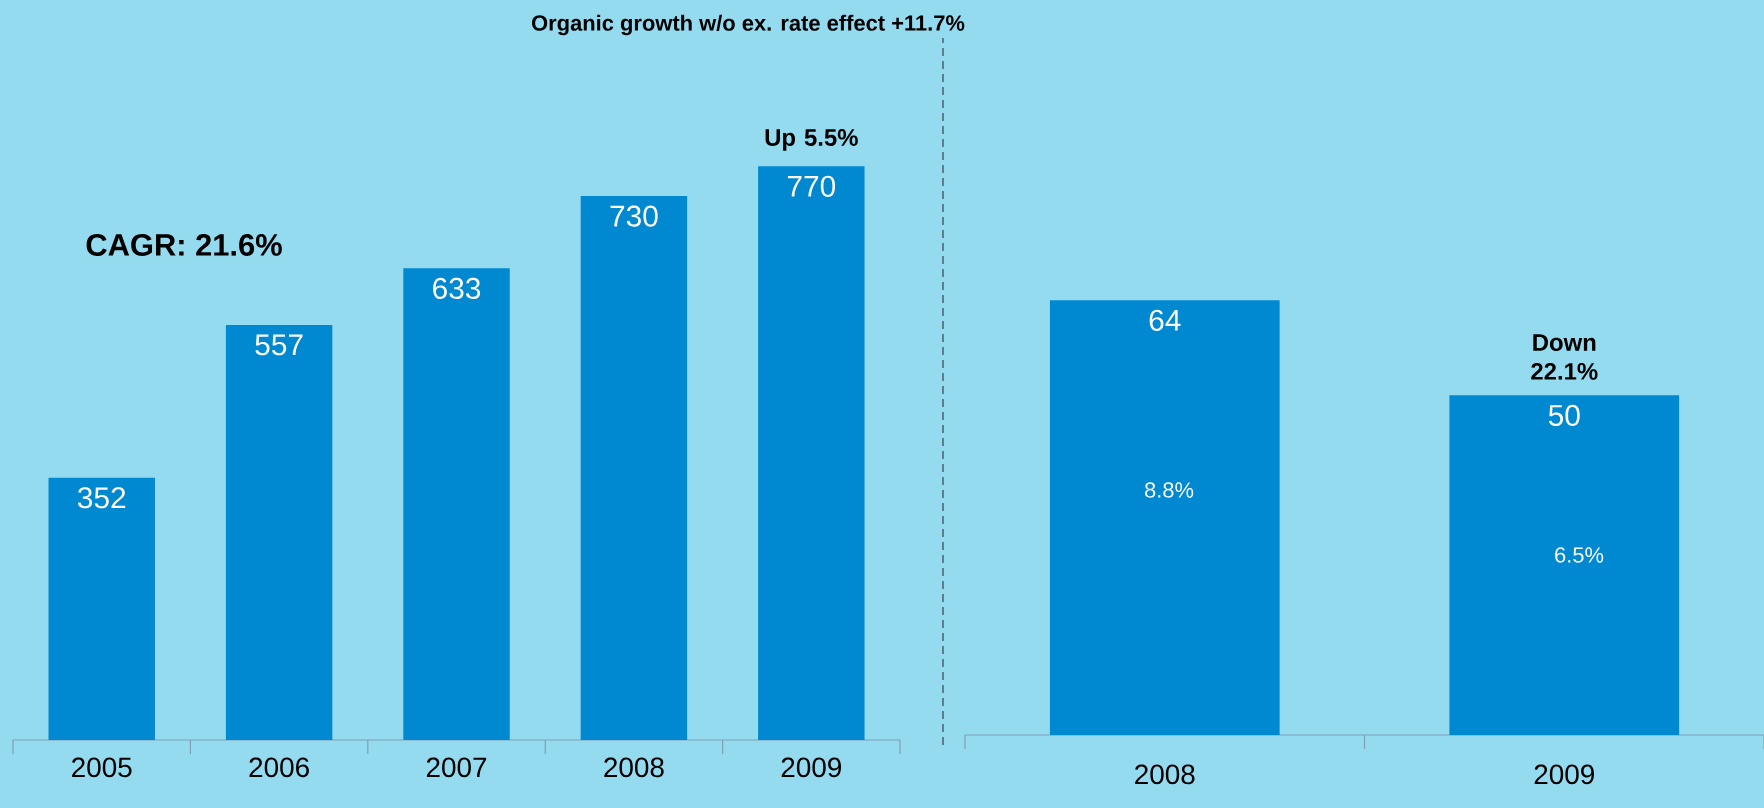 This screenshot has width=1764, height=808. Describe the element at coordinates (184, 245) in the screenshot. I see `annotation: CAGR: 21.6%` at that location.